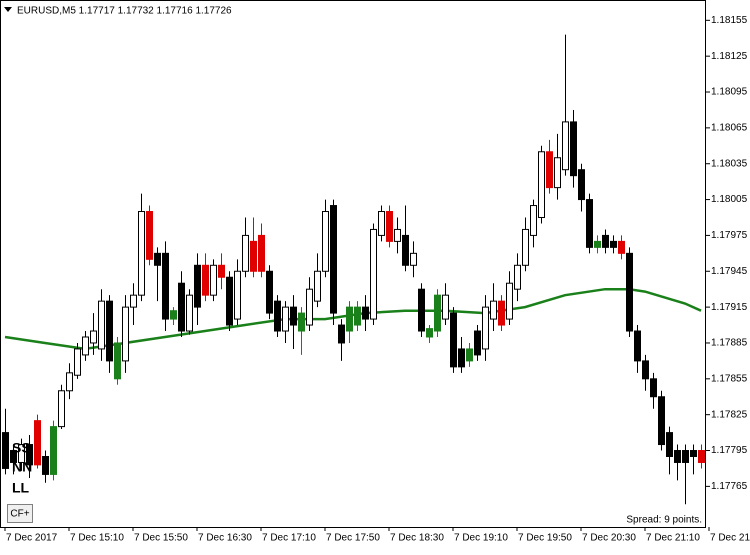 The width and height of the screenshot is (750, 555). What do you see at coordinates (729, 271) in the screenshot?
I see `y-tick-label: 1.17945` at bounding box center [729, 271].